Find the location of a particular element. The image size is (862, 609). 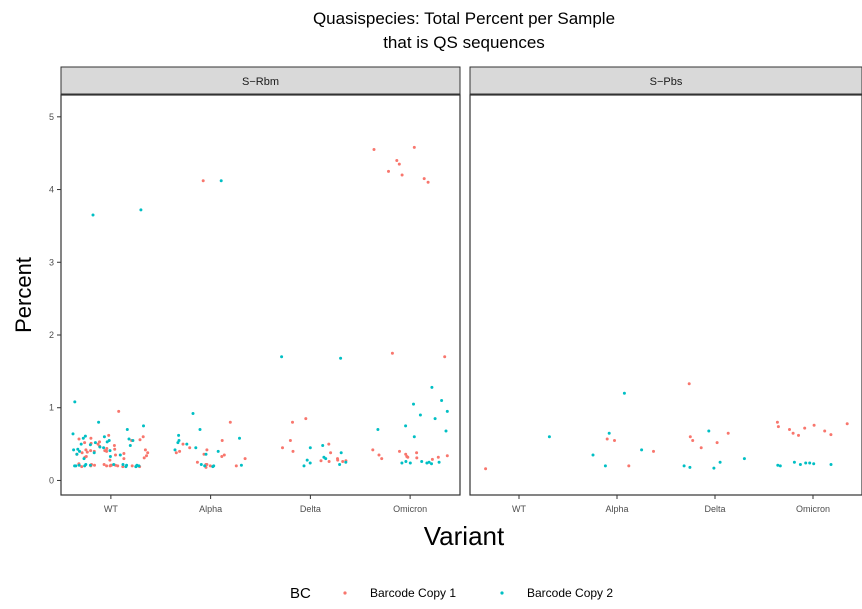

panel-label-spbs: S−Pbs is located at coordinates (666, 82).